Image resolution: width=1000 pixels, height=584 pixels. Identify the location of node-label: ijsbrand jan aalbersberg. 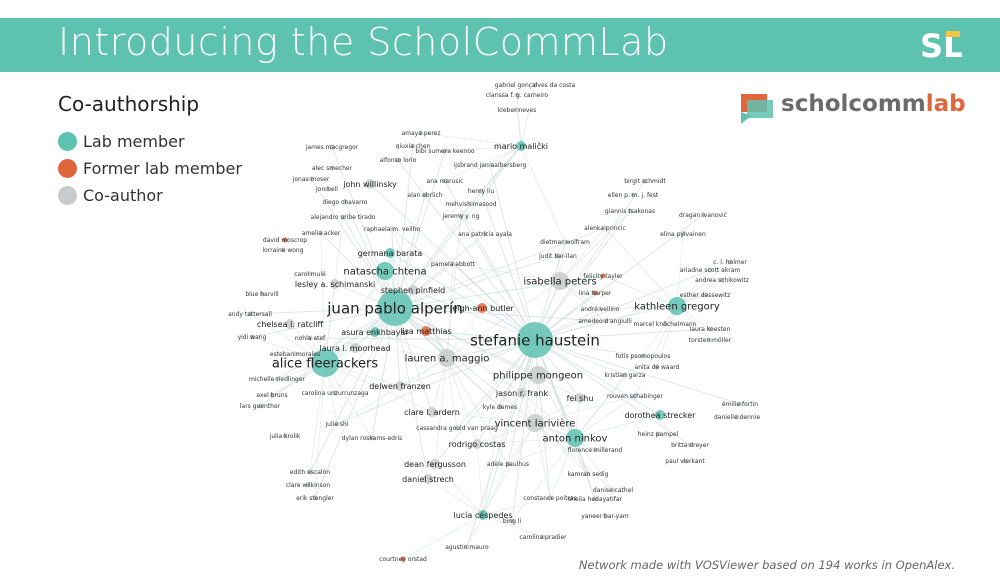
(490, 165).